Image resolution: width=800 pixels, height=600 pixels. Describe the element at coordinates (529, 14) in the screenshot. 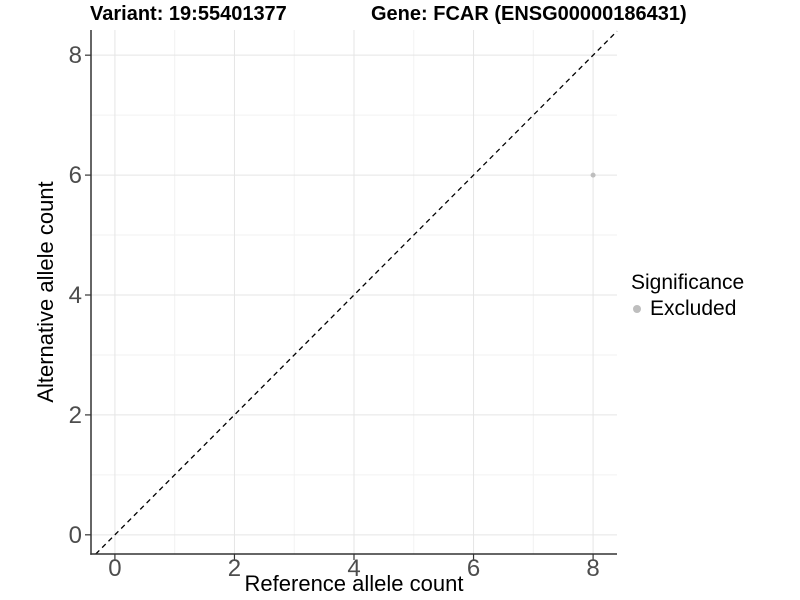

I see `plot-title-gene: Gene: FCAR (ENSG00000186431)` at that location.